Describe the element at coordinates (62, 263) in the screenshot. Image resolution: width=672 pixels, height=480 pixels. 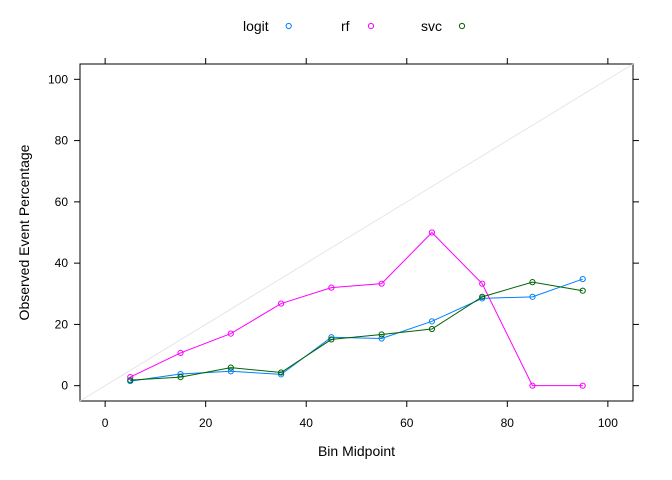
I see `y-tick-label: 40` at that location.